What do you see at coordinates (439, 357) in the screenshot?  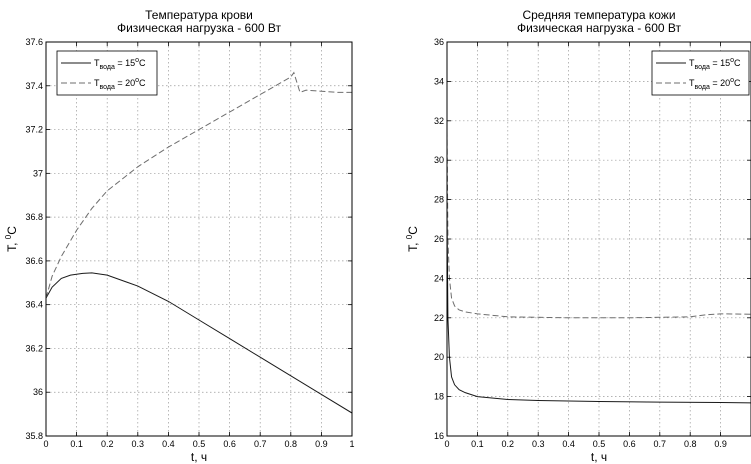 I see `y-tick-label: 20` at bounding box center [439, 357].